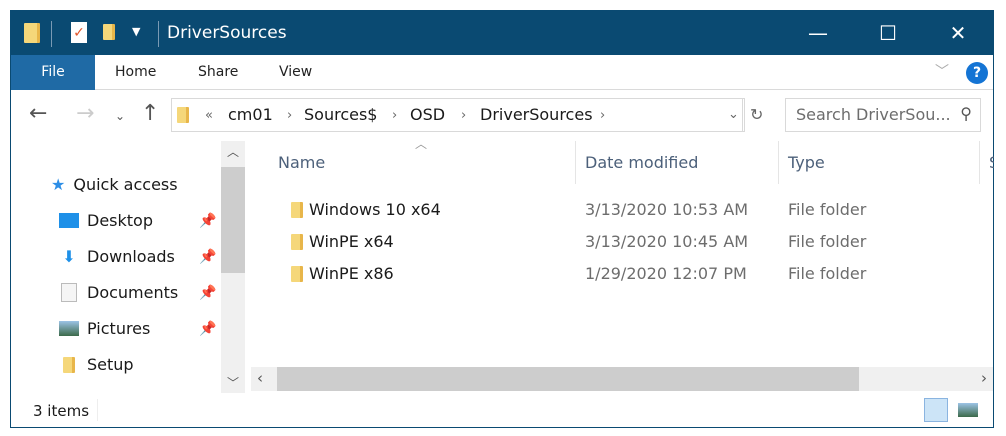  Describe the element at coordinates (883, 115) in the screenshot. I see `search-input: Search DriverSou... ⚲` at that location.